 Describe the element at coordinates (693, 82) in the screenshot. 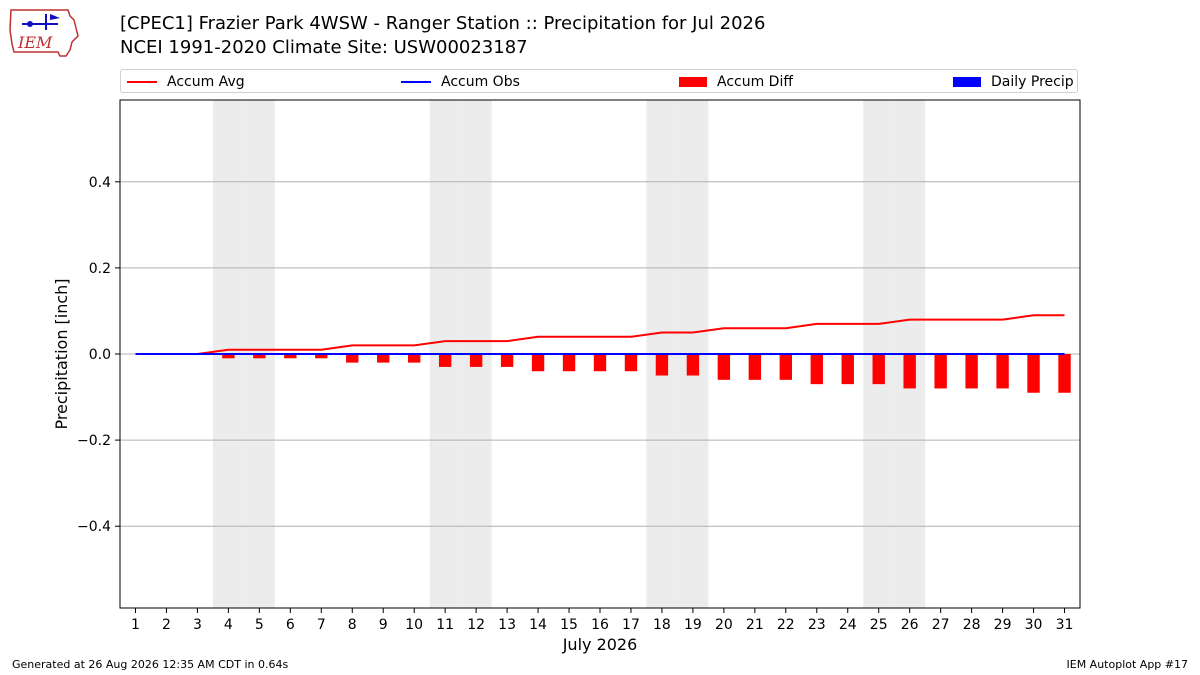

I see `legend-swatch-accum-diff` at that location.